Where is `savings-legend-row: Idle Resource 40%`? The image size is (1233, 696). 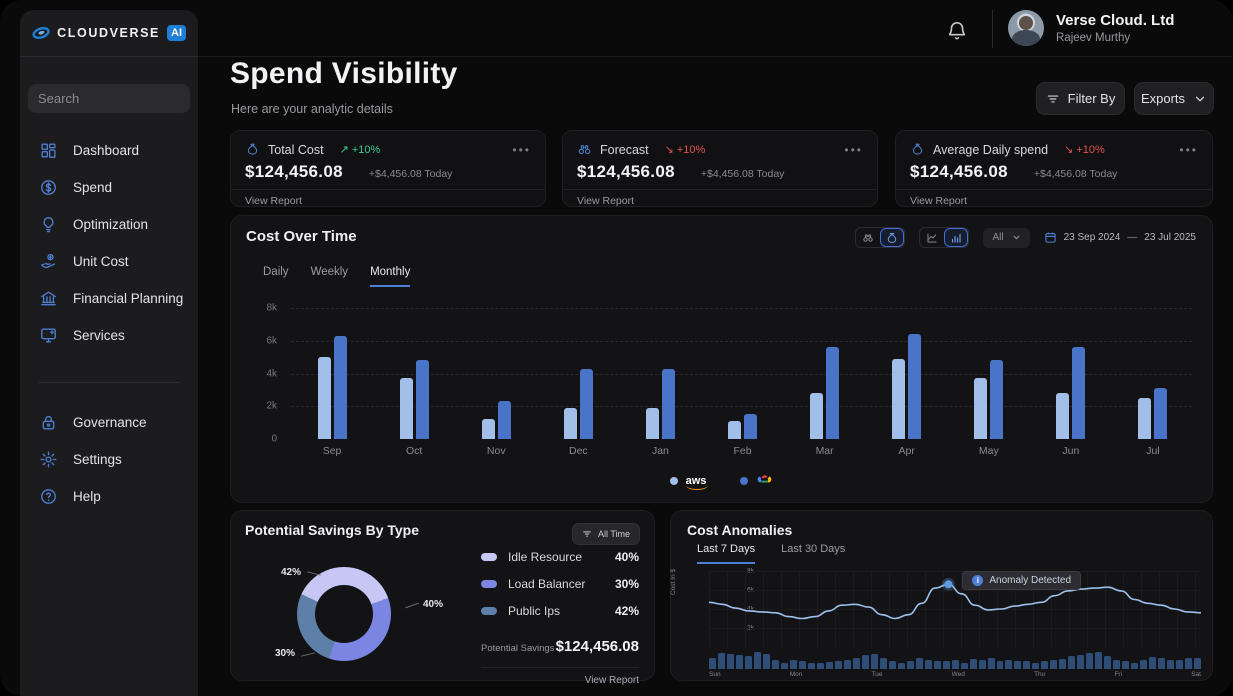
savings-legend-row: Idle Resource 40% is located at coordinates (560, 556).